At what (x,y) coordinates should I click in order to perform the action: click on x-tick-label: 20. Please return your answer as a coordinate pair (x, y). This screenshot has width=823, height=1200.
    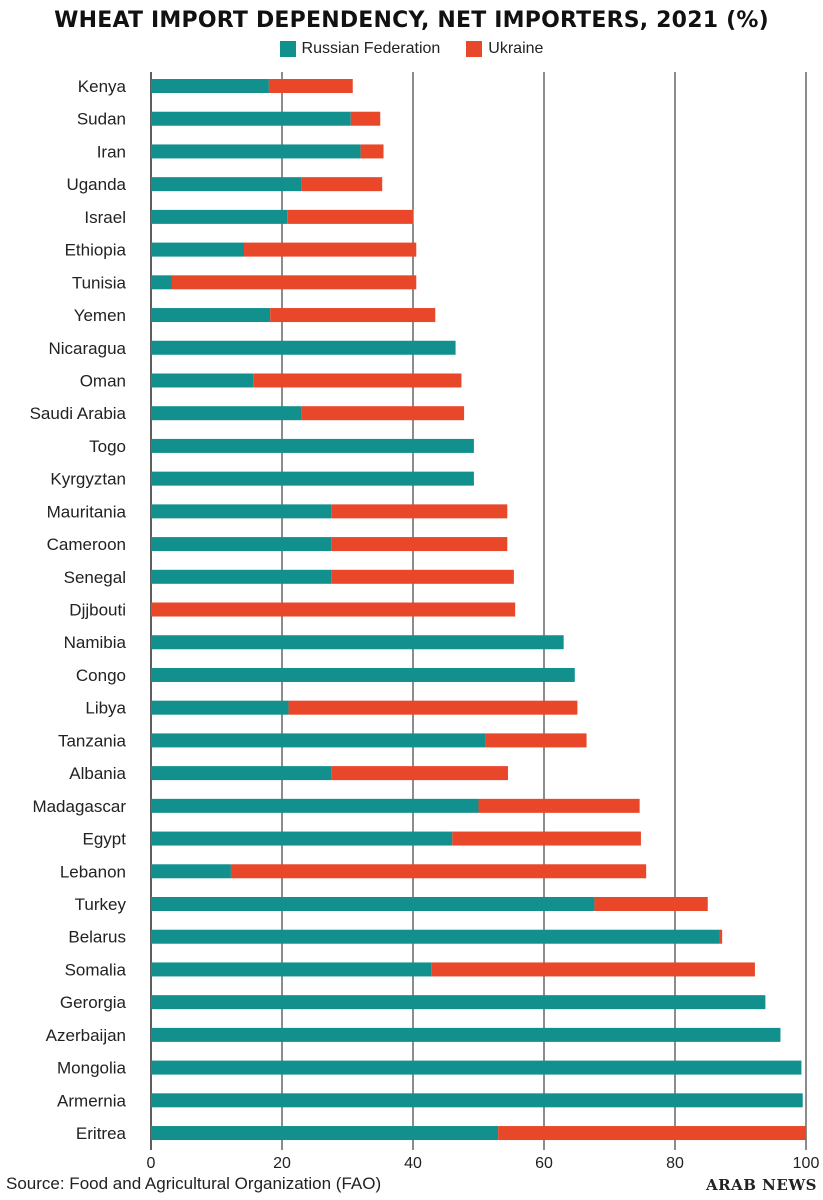
    Looking at the image, I should click on (282, 1163).